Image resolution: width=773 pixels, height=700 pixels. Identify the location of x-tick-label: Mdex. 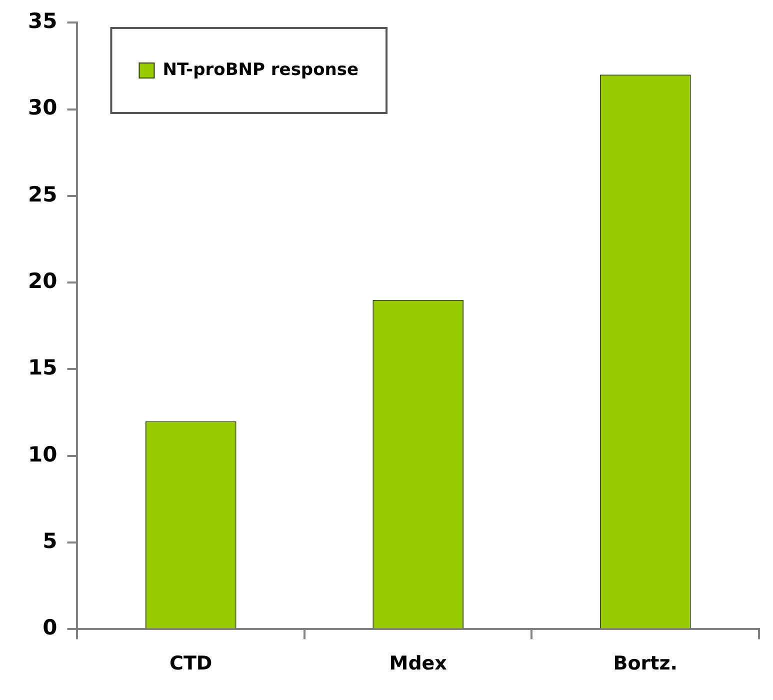
(418, 663).